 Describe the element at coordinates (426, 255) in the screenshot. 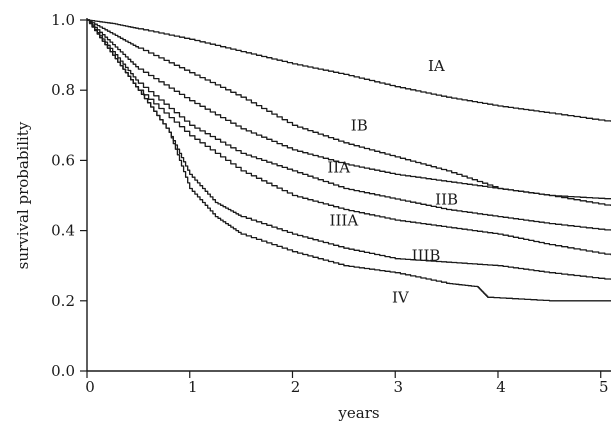

I see `curve-label-iiib: IIIB` at that location.